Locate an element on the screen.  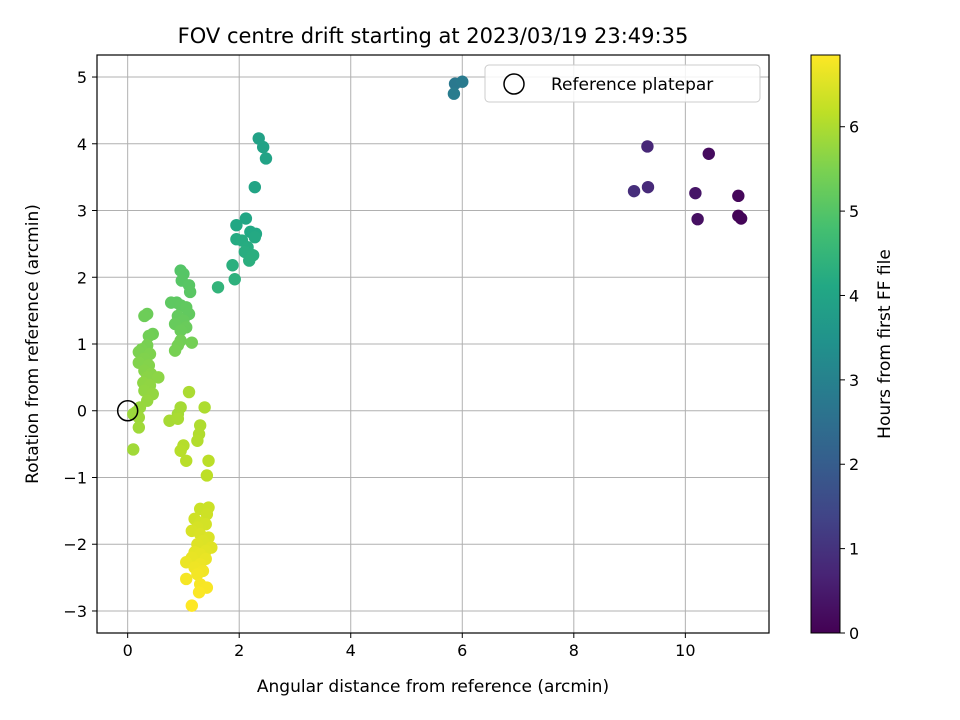
colorbar-tick-label: 5 is located at coordinates (854, 211).